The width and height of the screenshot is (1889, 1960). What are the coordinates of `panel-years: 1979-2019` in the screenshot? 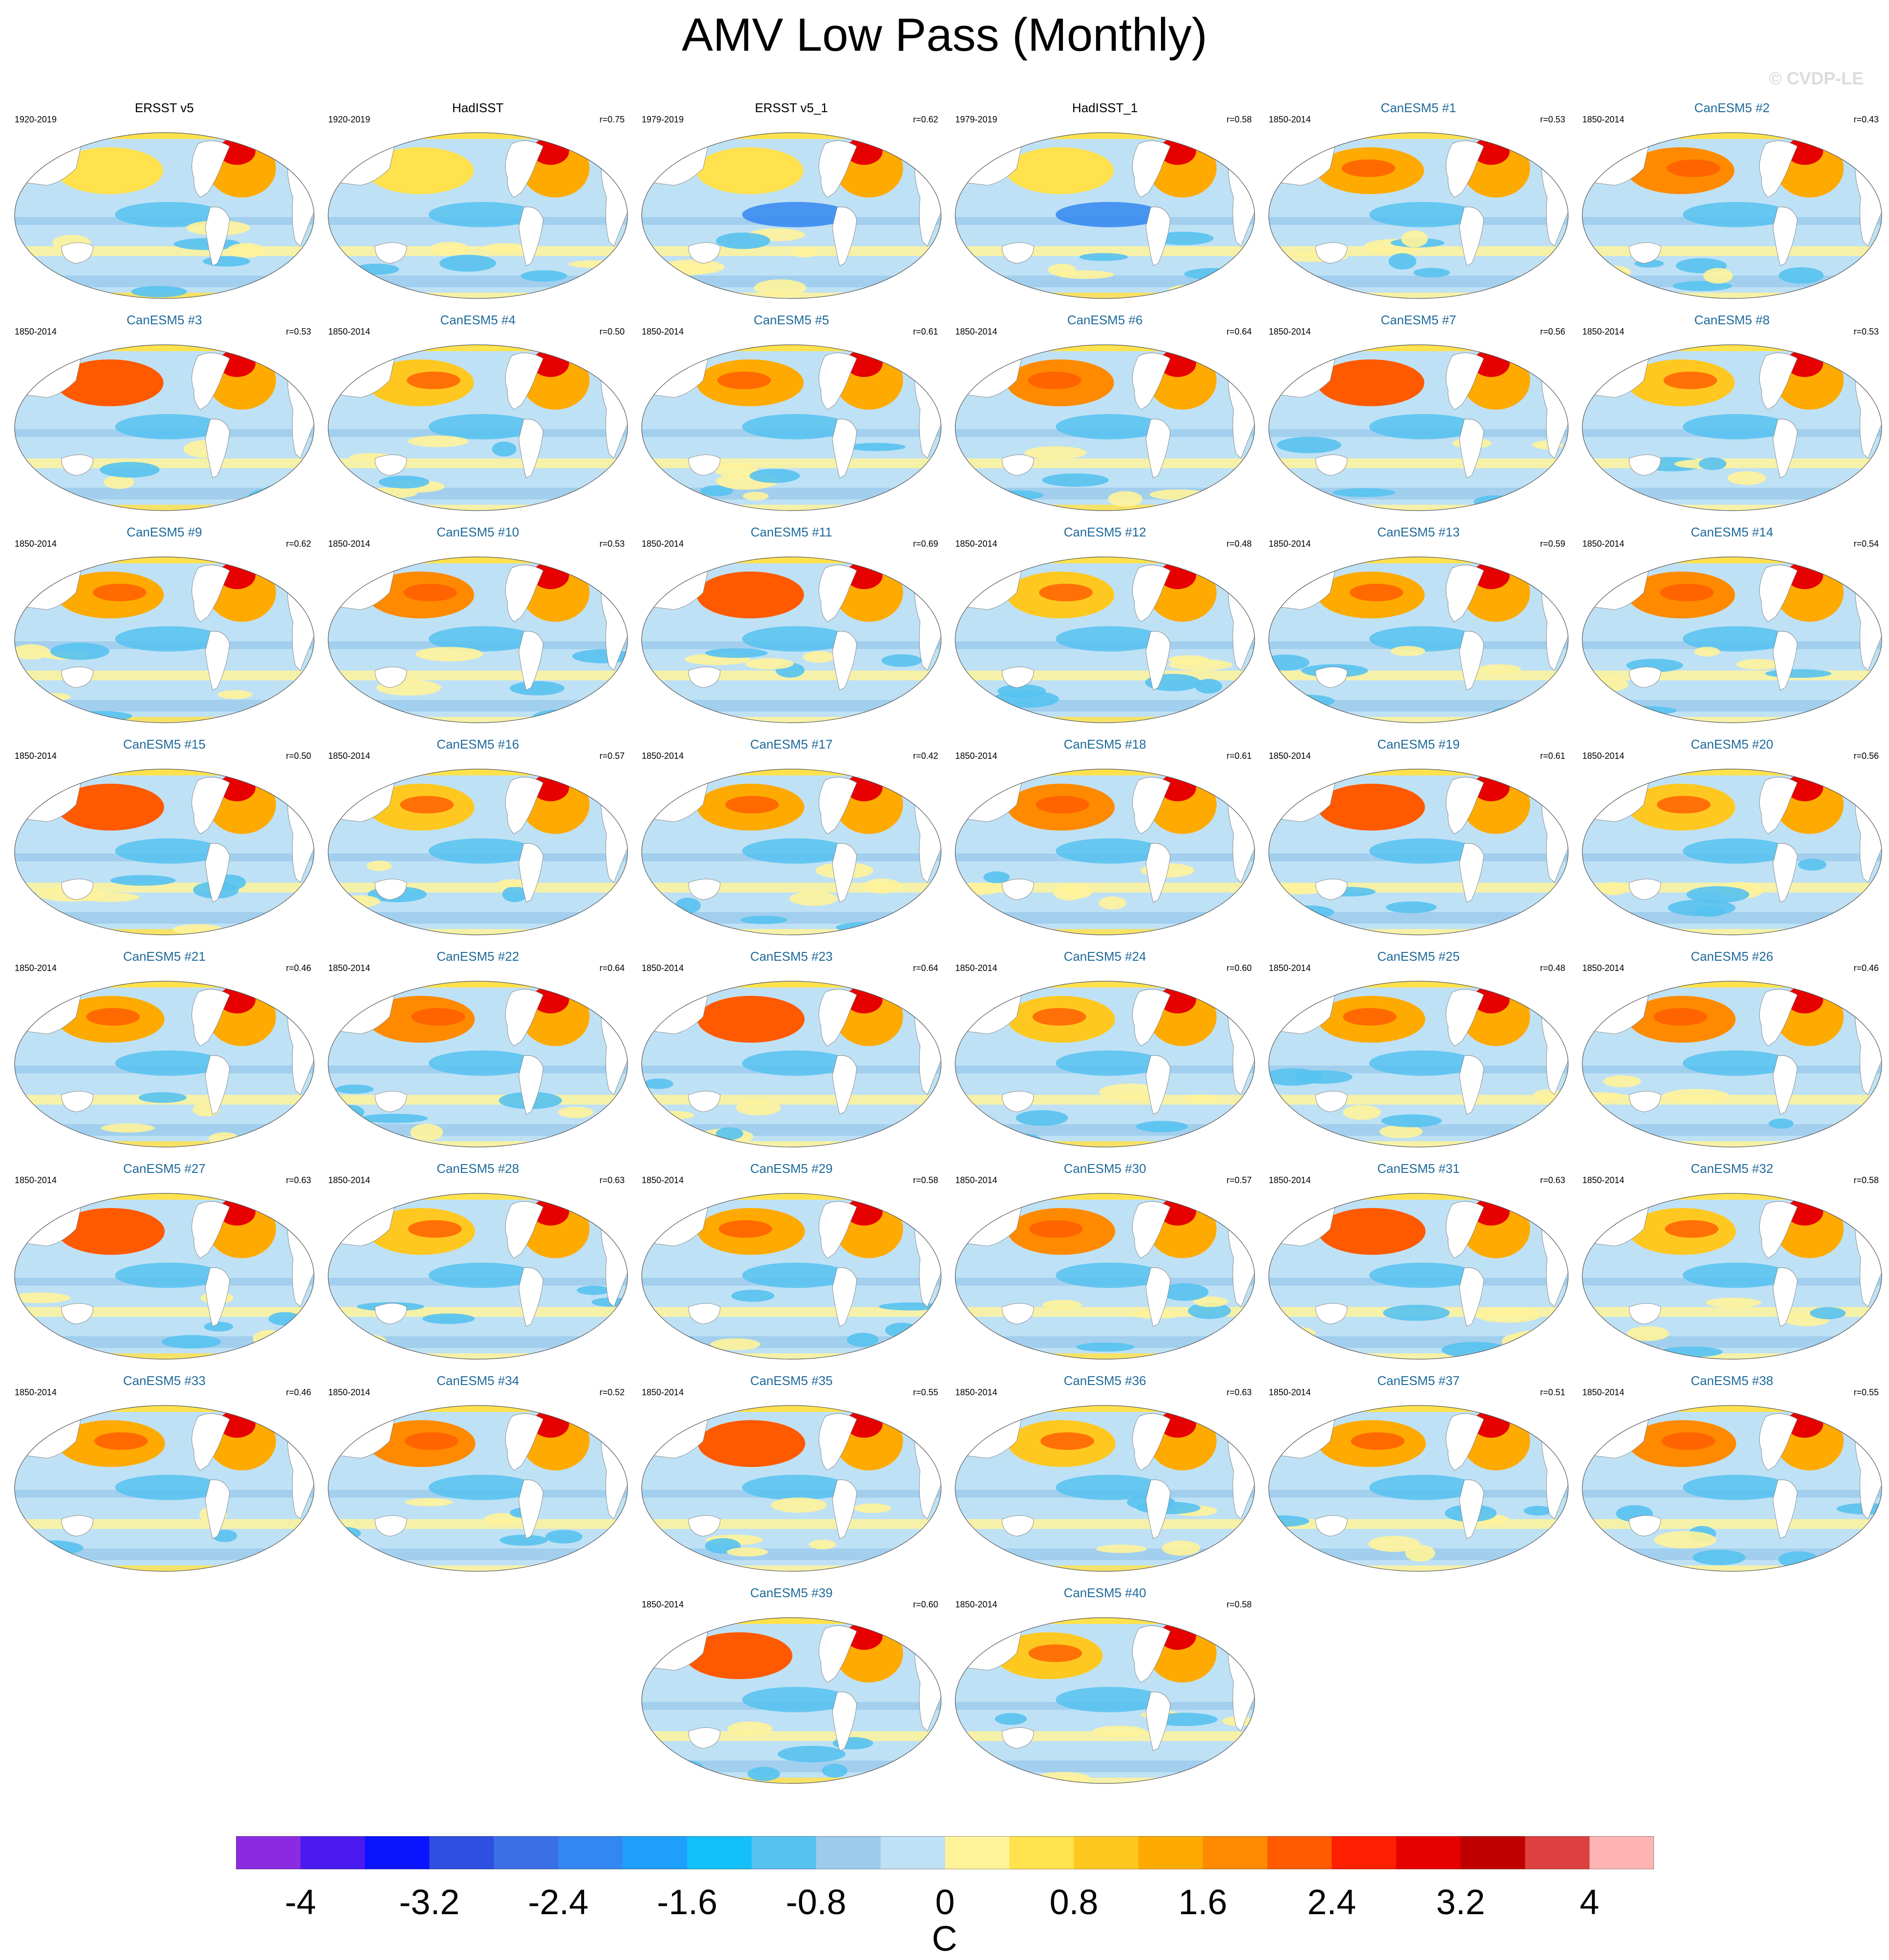 It's located at (663, 119).